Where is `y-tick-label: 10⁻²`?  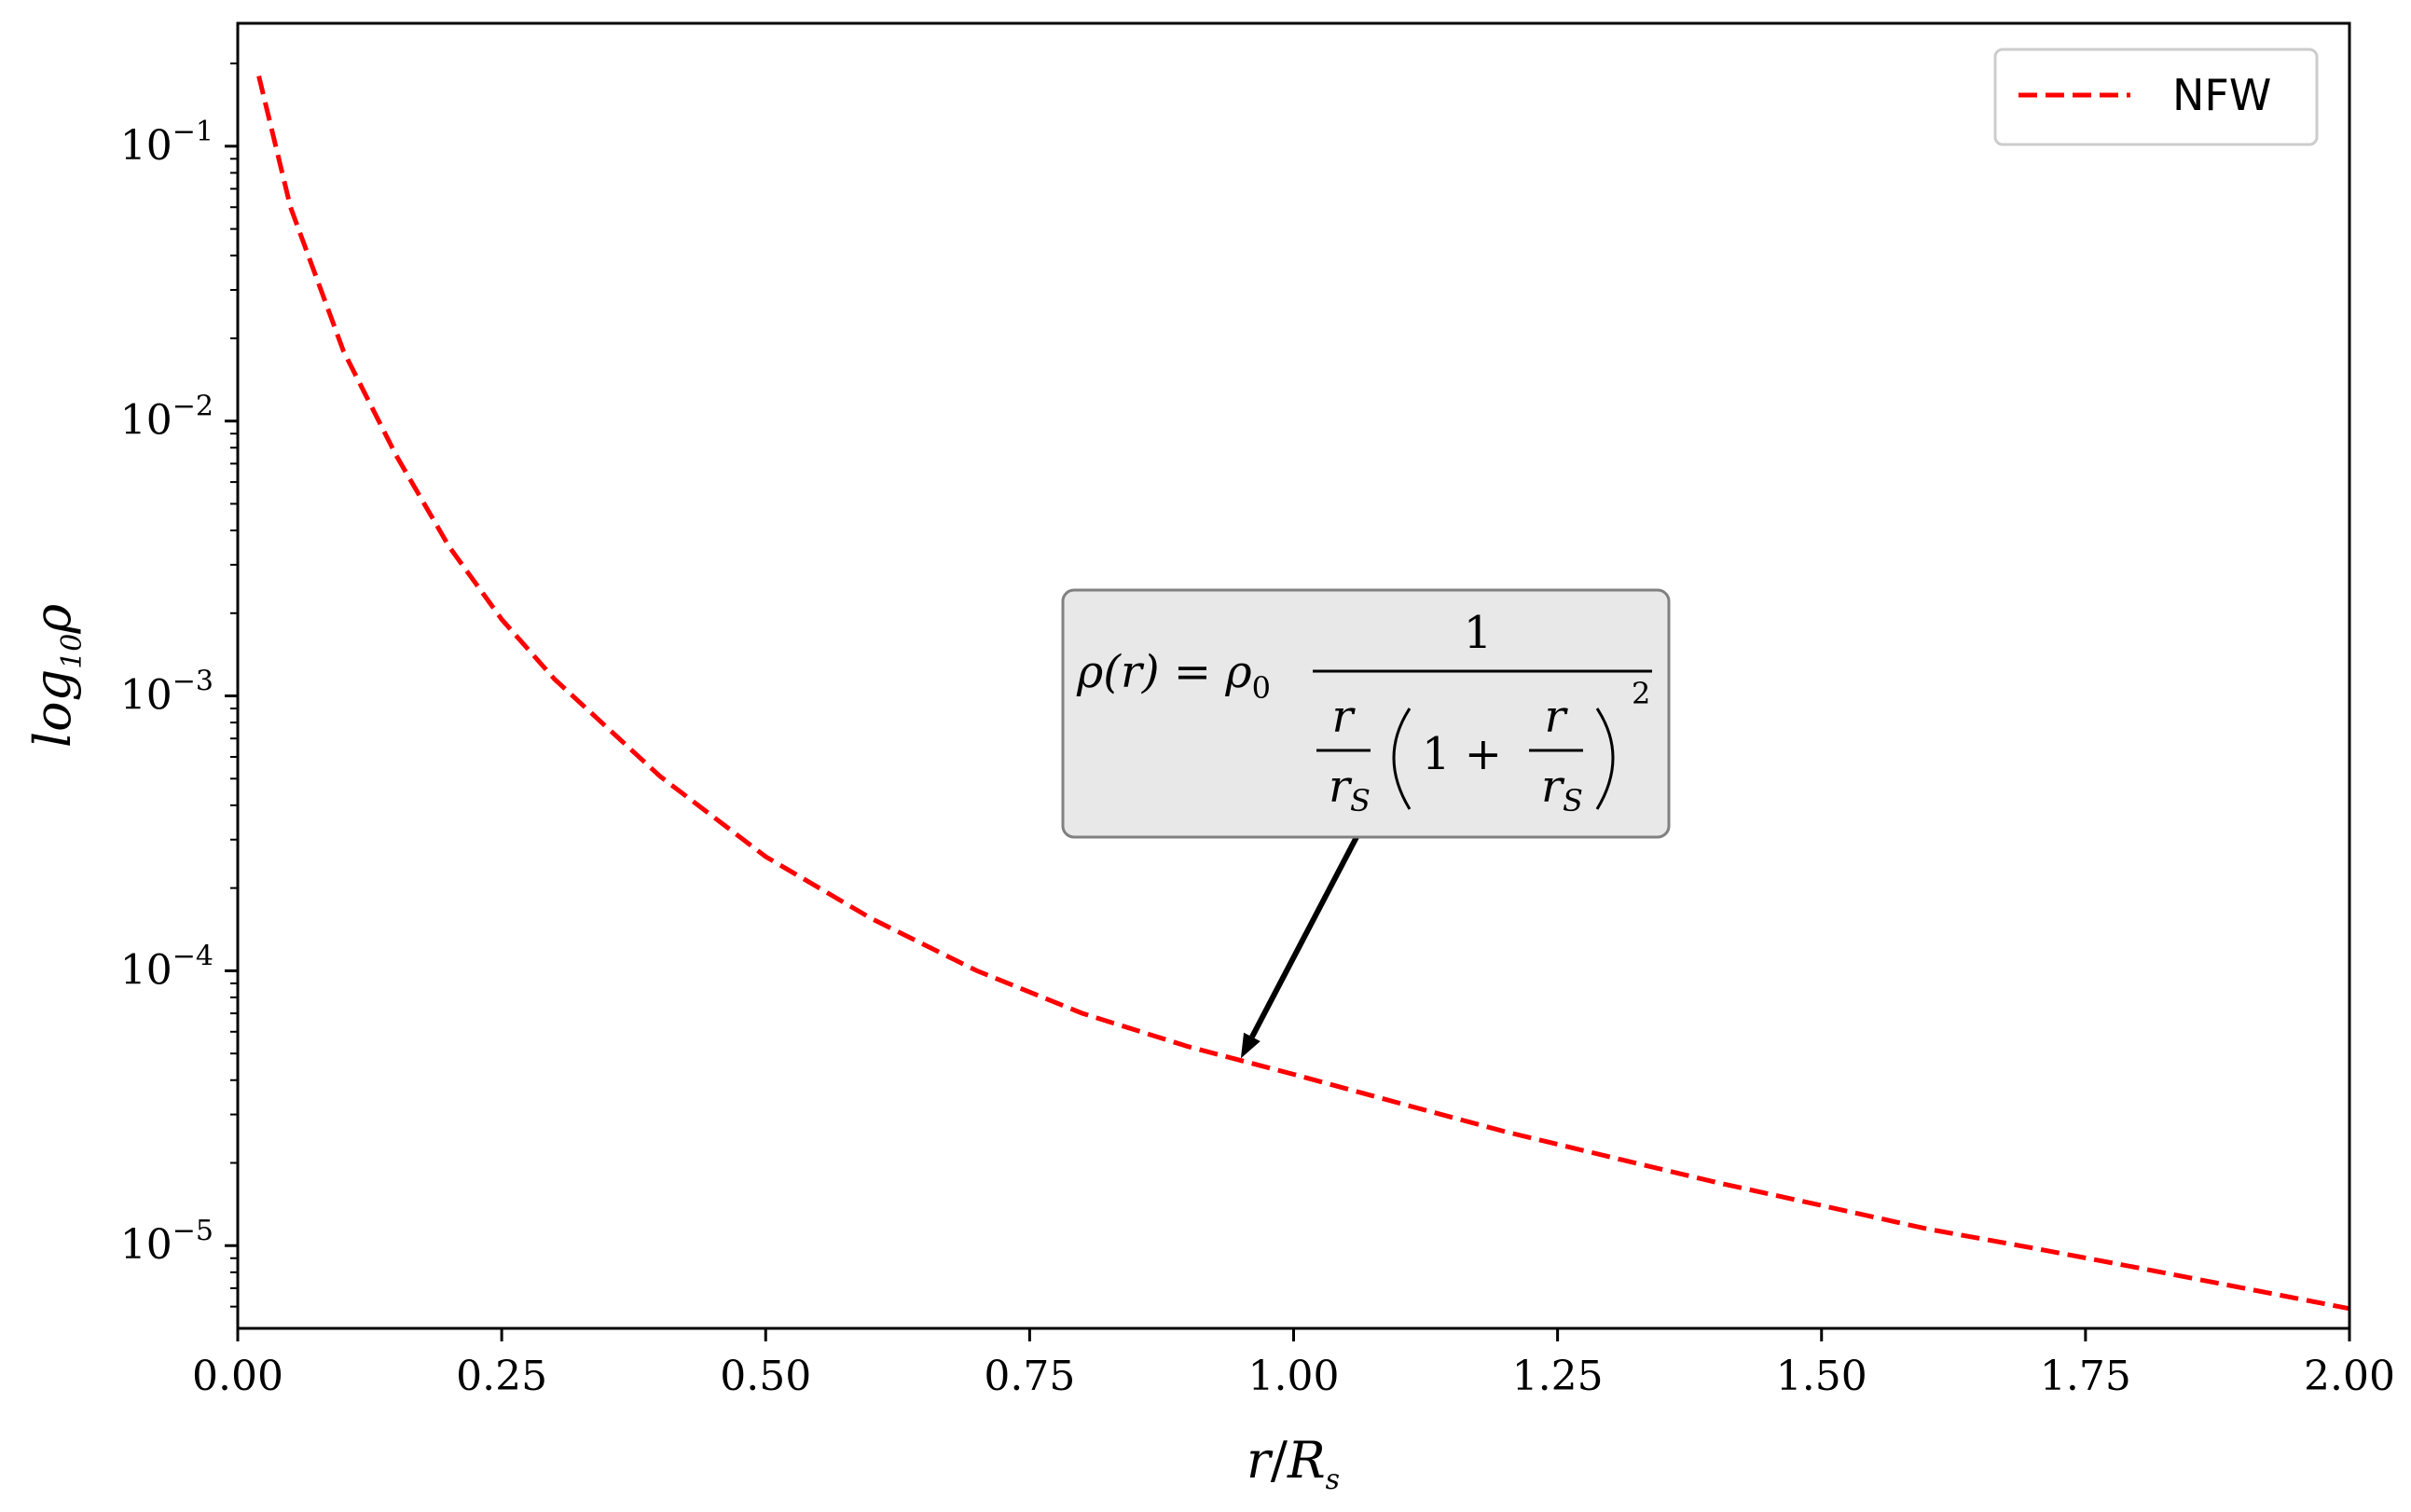 y-tick-label: 10⁻² is located at coordinates (167, 418).